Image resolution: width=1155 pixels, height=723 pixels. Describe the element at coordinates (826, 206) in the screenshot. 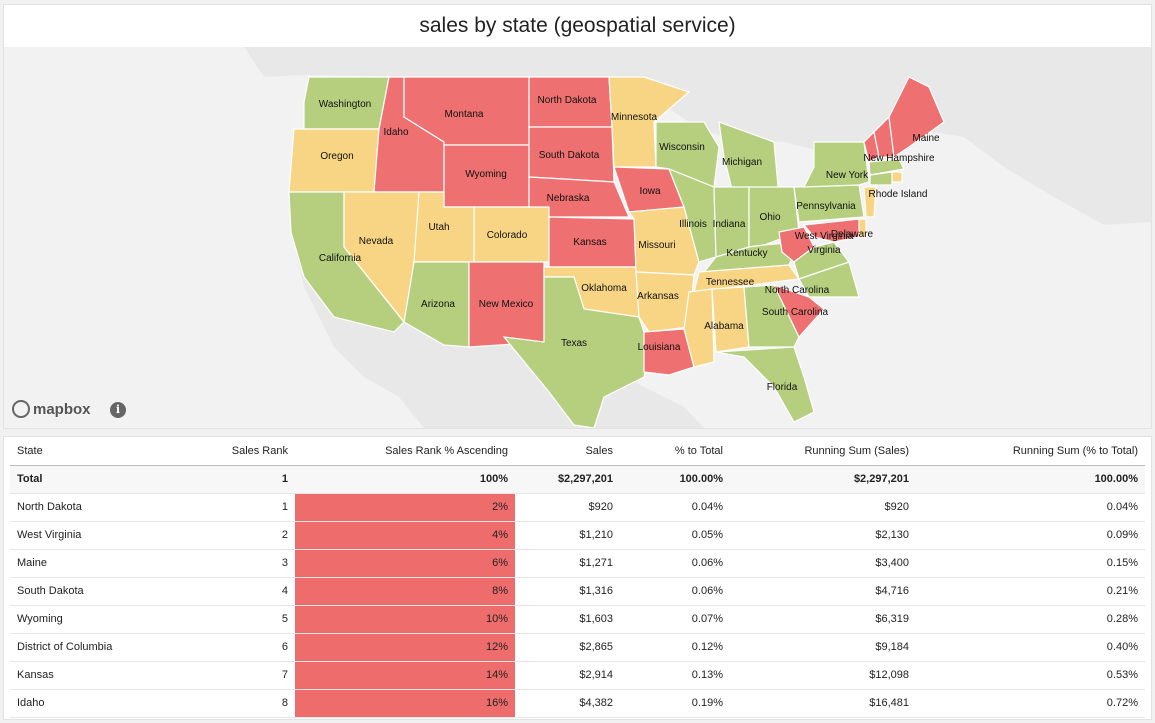

I see `state-label: Pennsylvania` at that location.